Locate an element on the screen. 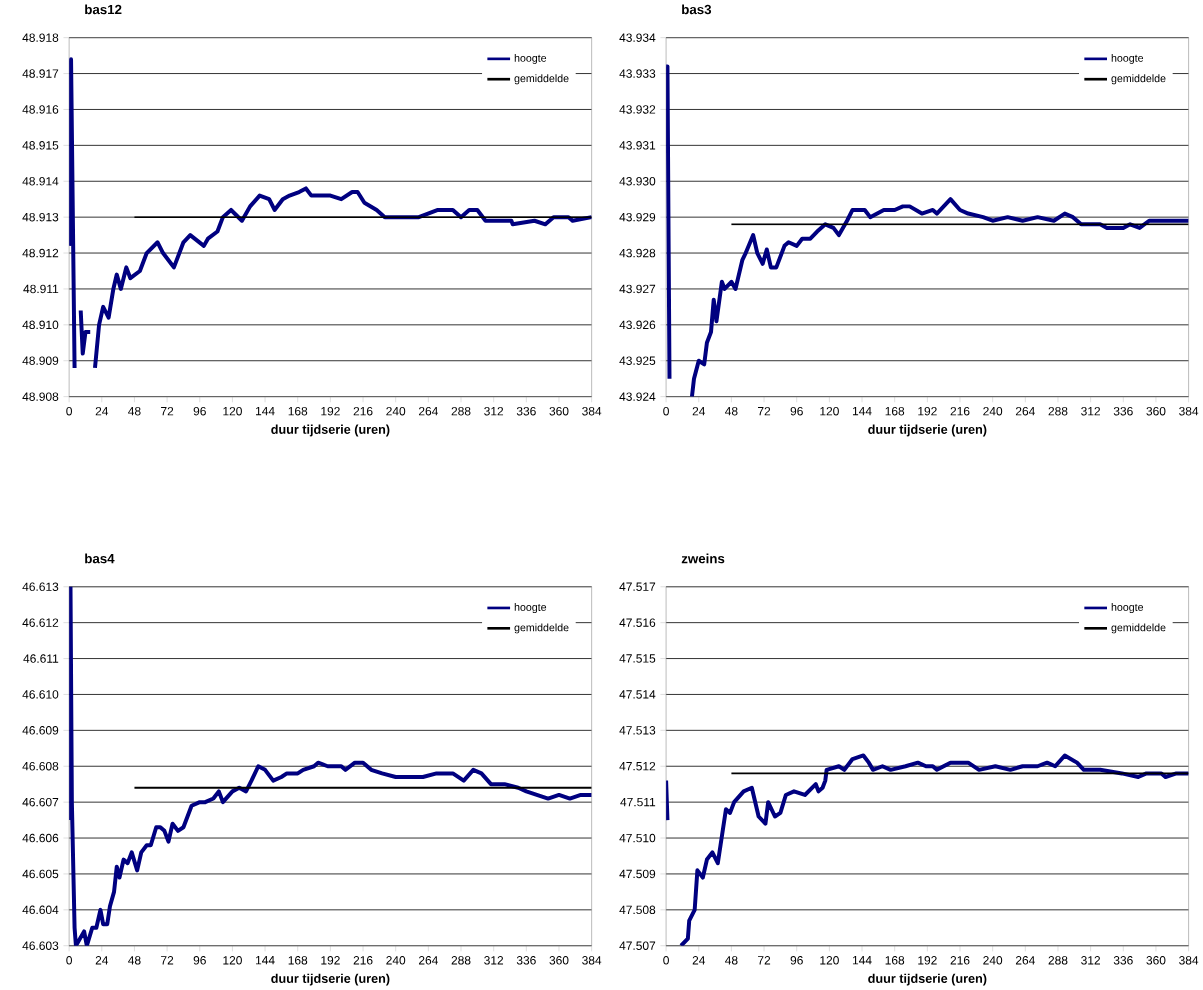 Image resolution: width=1203 pixels, height=990 pixels. y-tick-label: 47.514 is located at coordinates (637, 694).